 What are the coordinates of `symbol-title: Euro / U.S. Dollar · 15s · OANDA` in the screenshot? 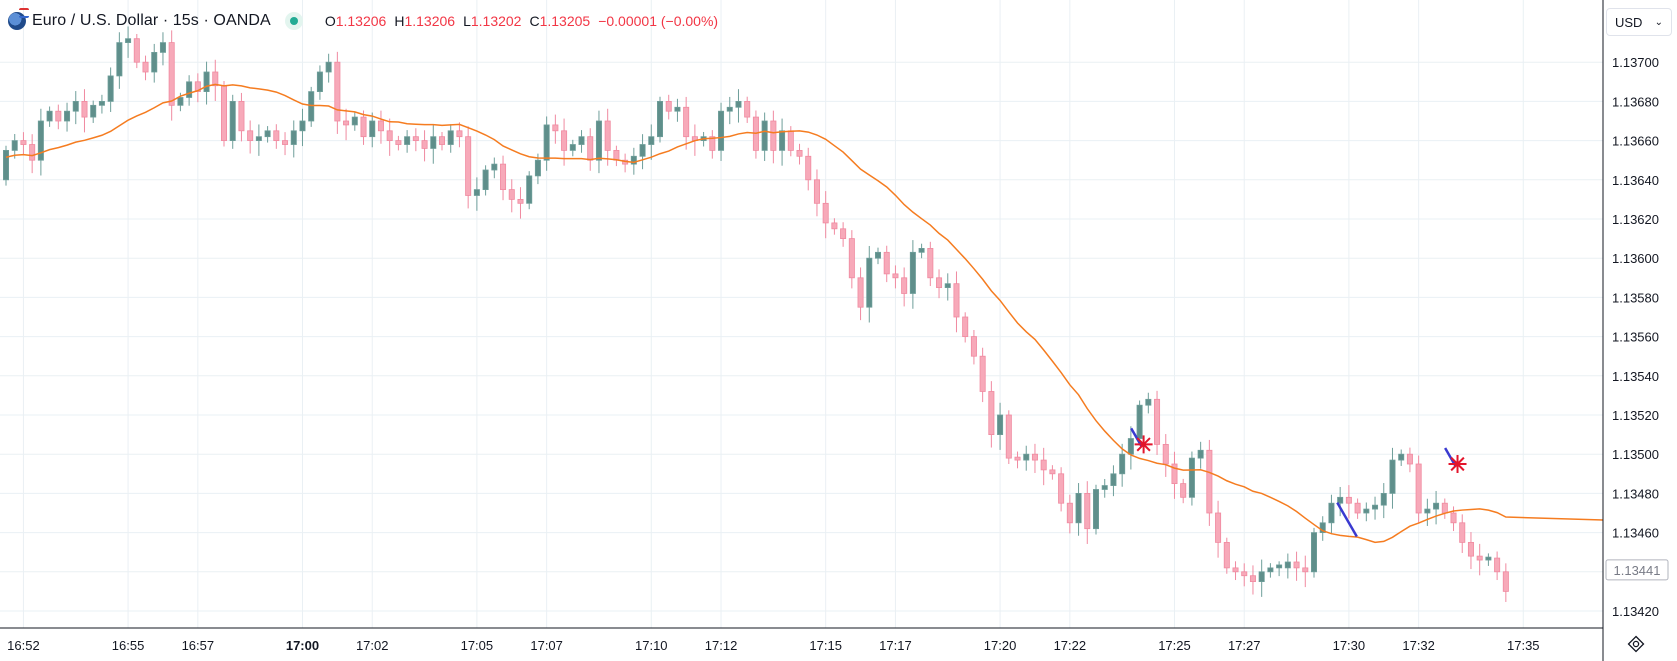 It's located at (151, 20).